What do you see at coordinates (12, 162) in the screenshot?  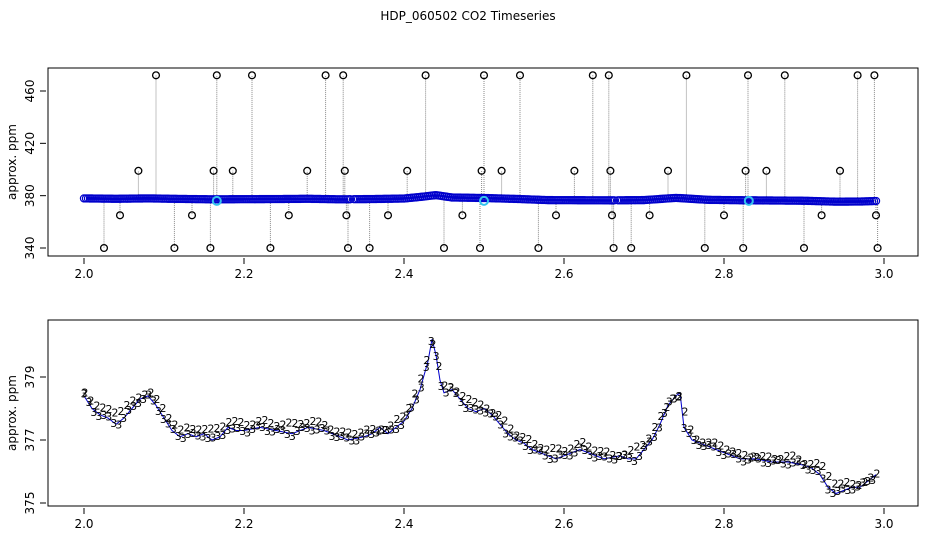 I see `top-ylabel: approx. ppm` at bounding box center [12, 162].